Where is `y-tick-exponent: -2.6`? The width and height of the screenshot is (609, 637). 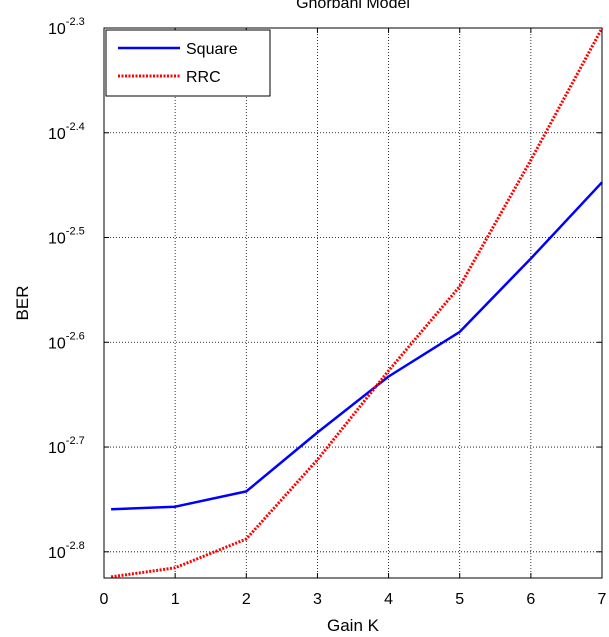
y-tick-exponent: -2.6 is located at coordinates (75, 336).